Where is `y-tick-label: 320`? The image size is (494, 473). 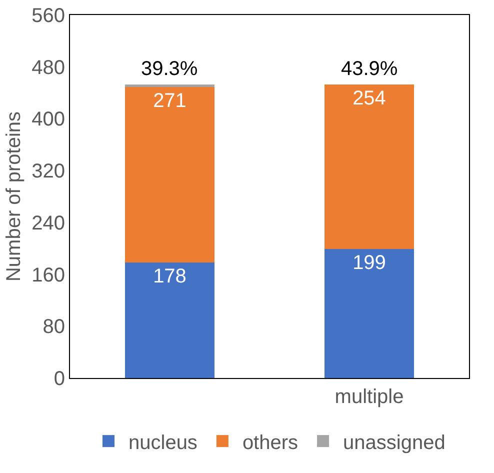 y-tick-label: 320 is located at coordinates (48, 171).